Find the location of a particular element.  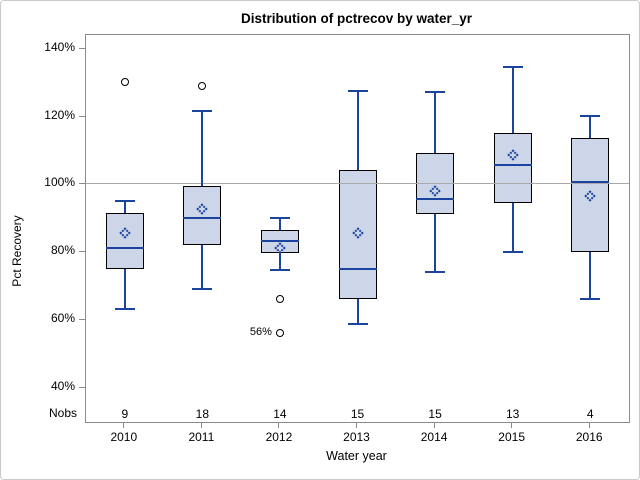

y-tick-label: 40% is located at coordinates (62, 385).